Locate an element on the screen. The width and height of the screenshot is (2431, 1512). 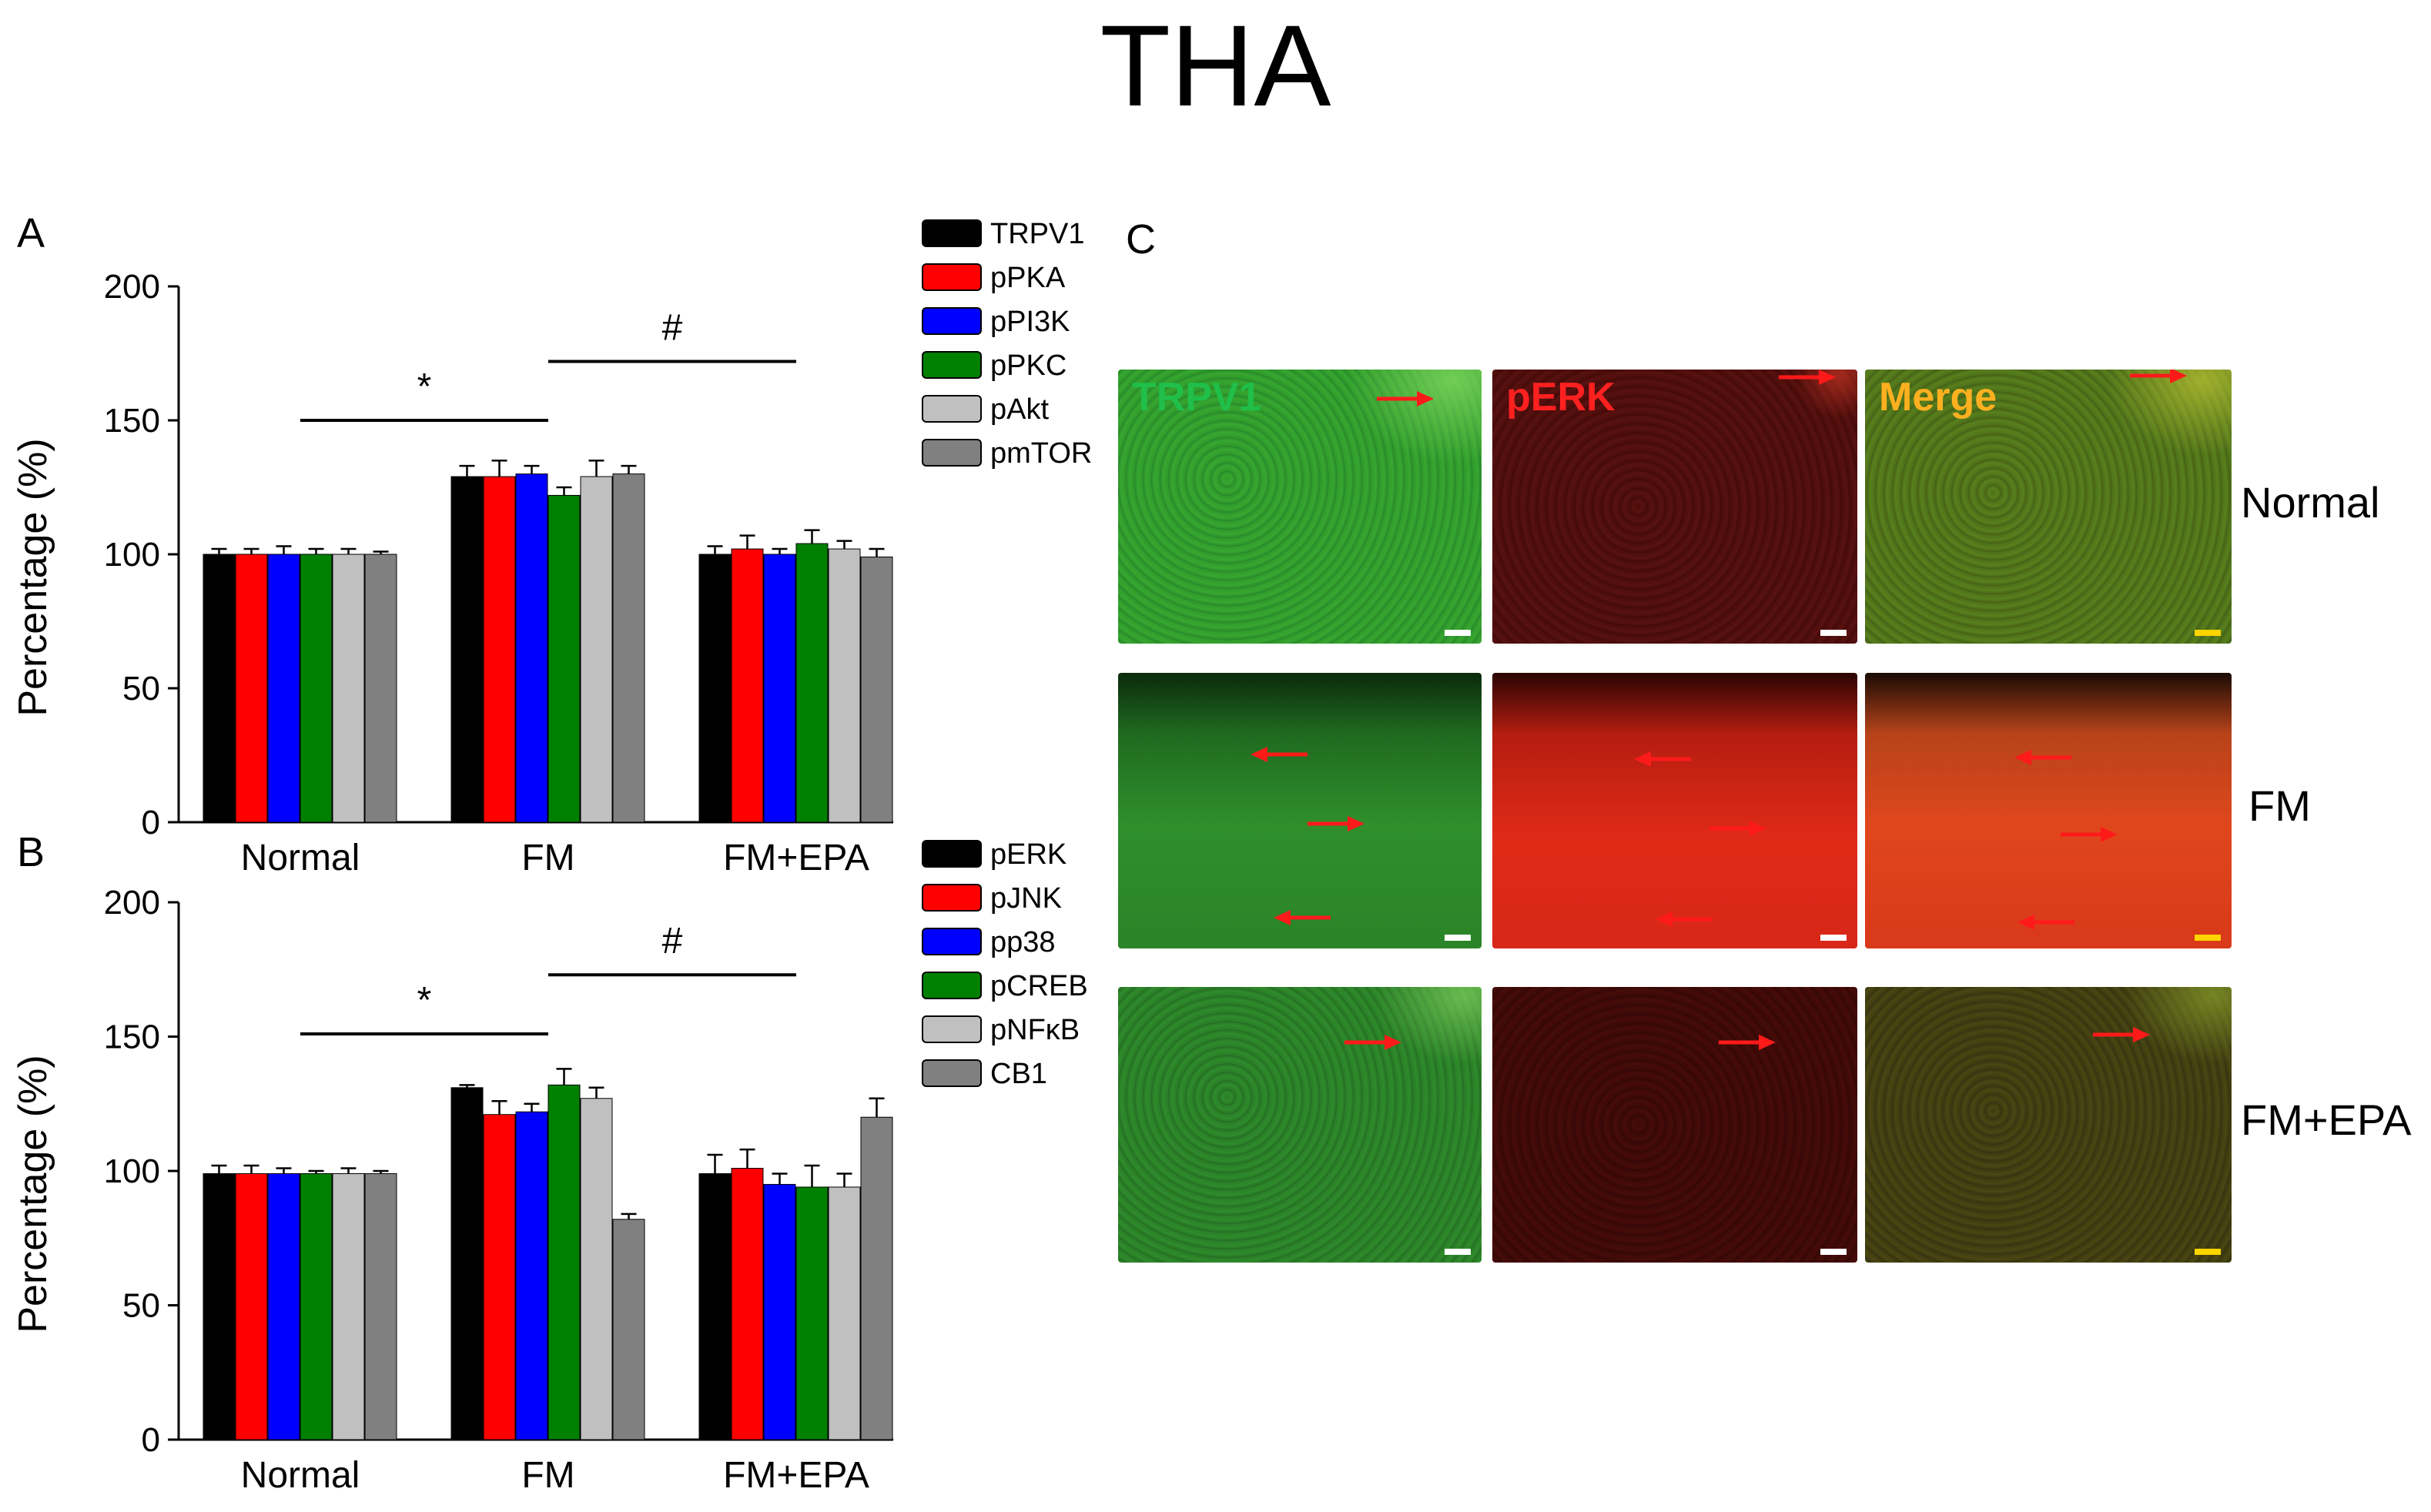
panel-letter-b: B is located at coordinates (31, 852).